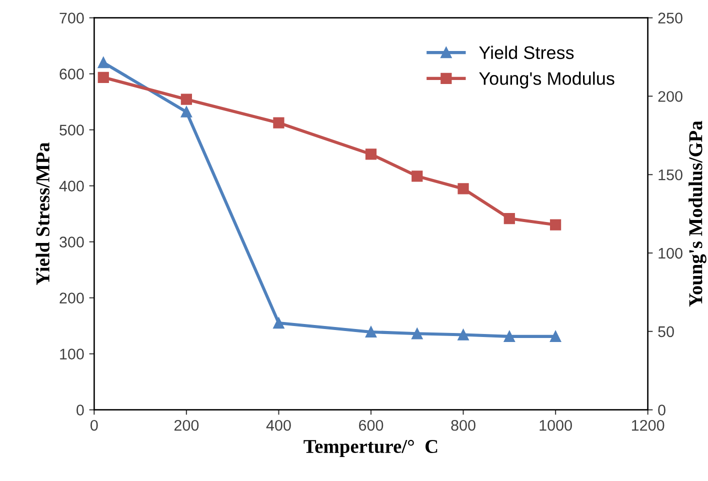 This screenshot has height=481, width=708. Describe the element at coordinates (648, 425) in the screenshot. I see `x-tick-label: 1200` at that location.